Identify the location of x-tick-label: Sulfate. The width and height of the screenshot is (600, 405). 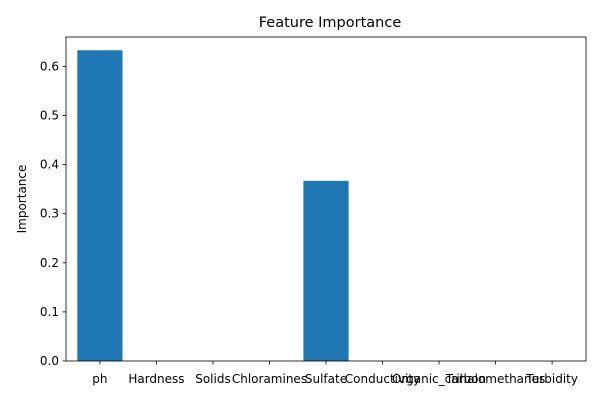
(326, 379).